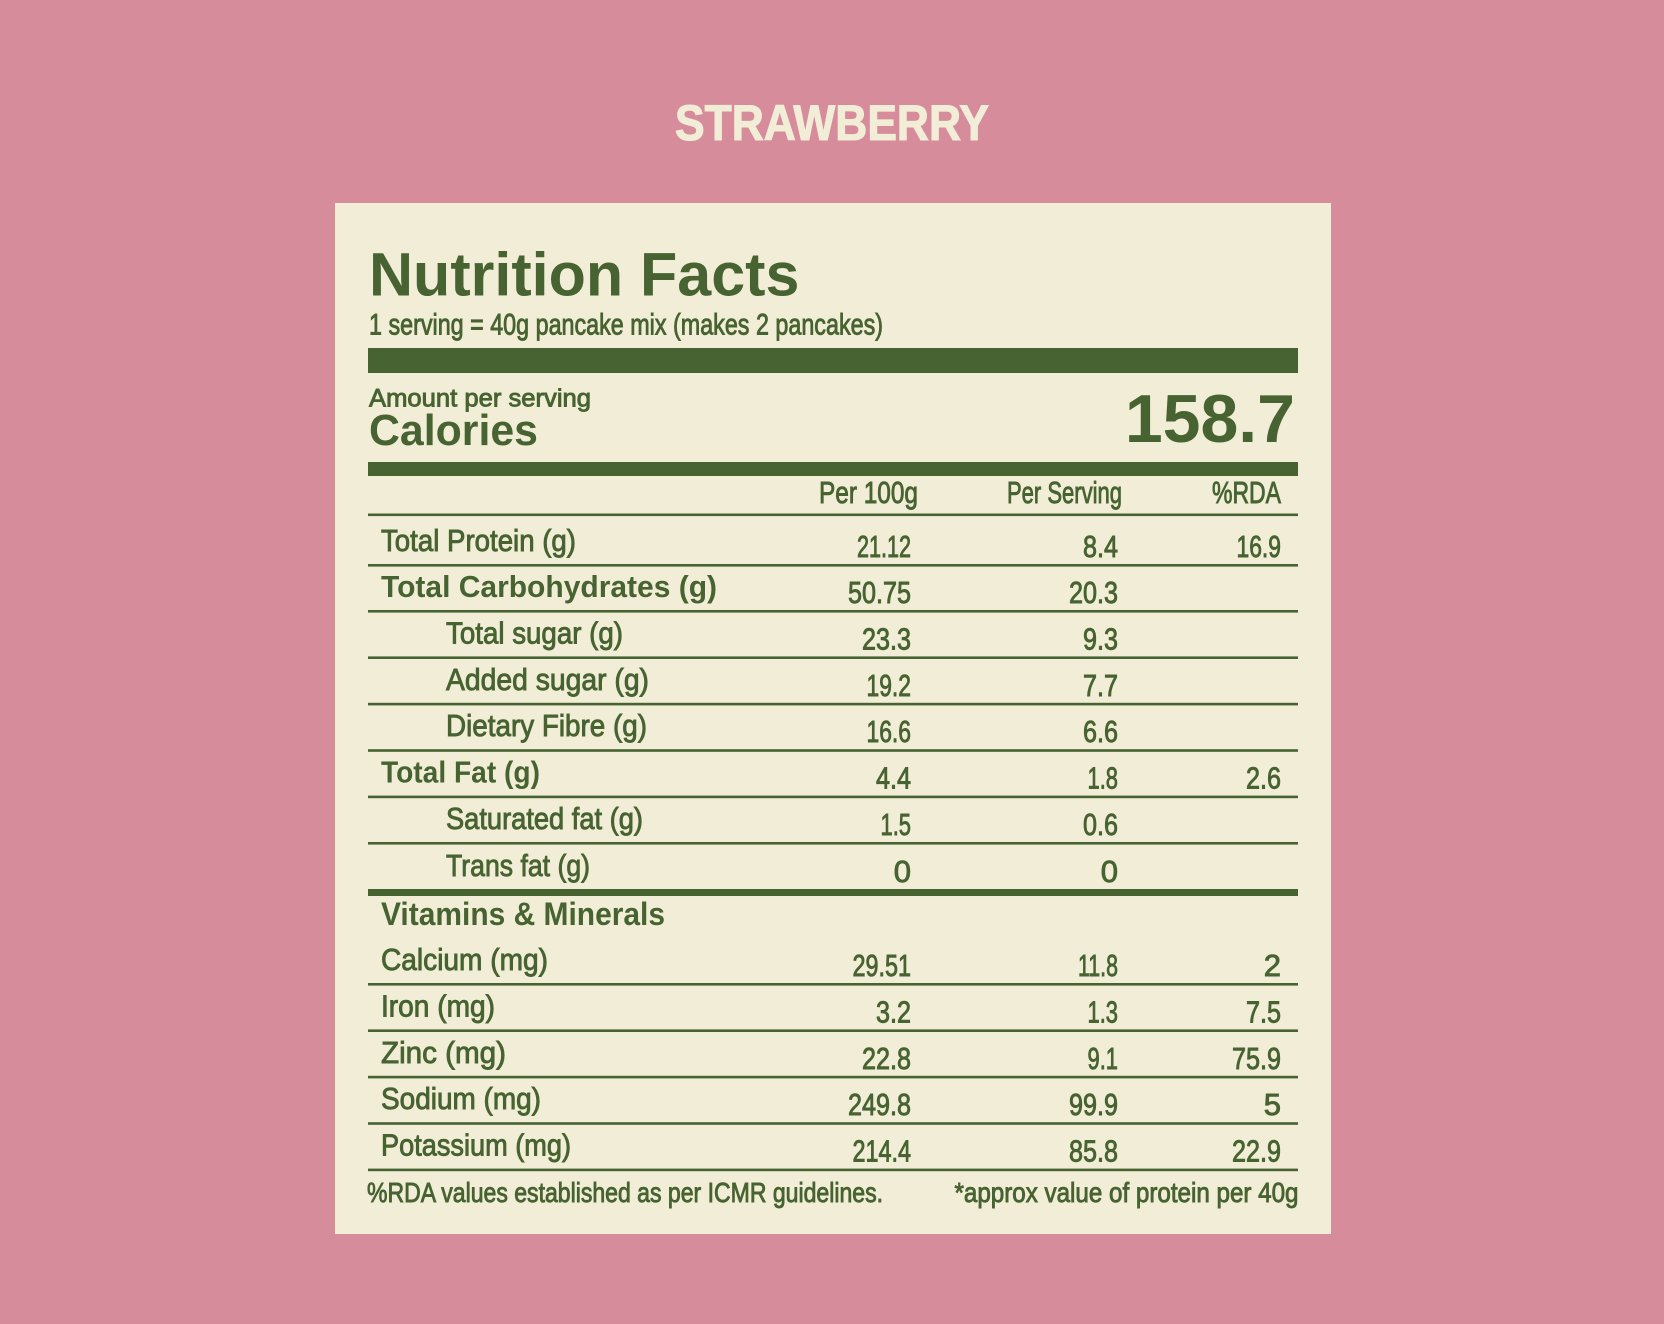 This screenshot has width=1664, height=1324. Describe the element at coordinates (886, 638) in the screenshot. I see `svg-text: 23.3` at that location.